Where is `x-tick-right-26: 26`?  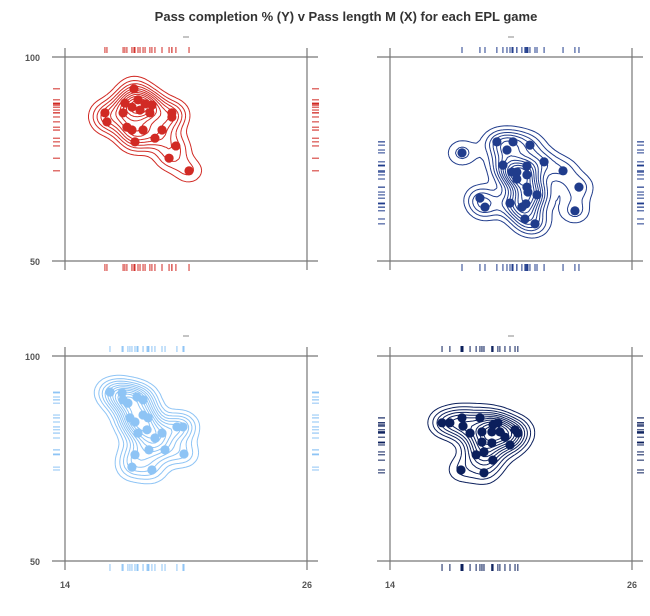 x-tick-right-26: 26 is located at coordinates (632, 585).